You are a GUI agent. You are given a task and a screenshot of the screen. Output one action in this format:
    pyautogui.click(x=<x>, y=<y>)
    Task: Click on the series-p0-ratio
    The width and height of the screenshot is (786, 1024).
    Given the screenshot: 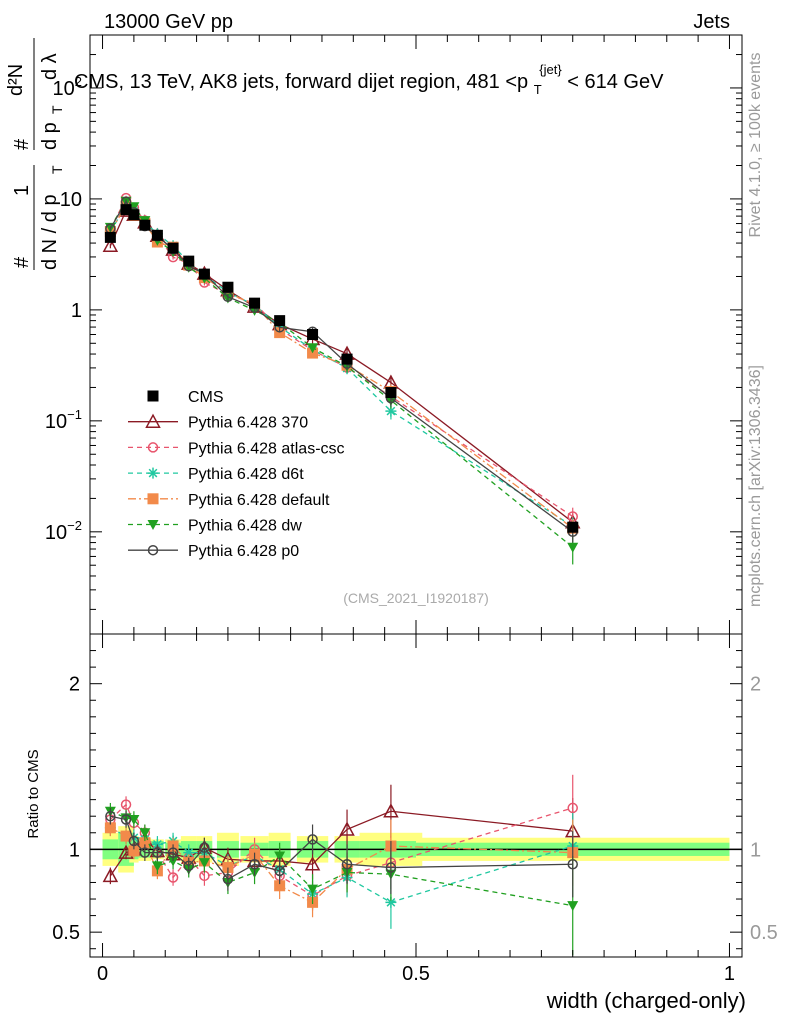 What is the action you would take?
    pyautogui.click(x=341, y=852)
    